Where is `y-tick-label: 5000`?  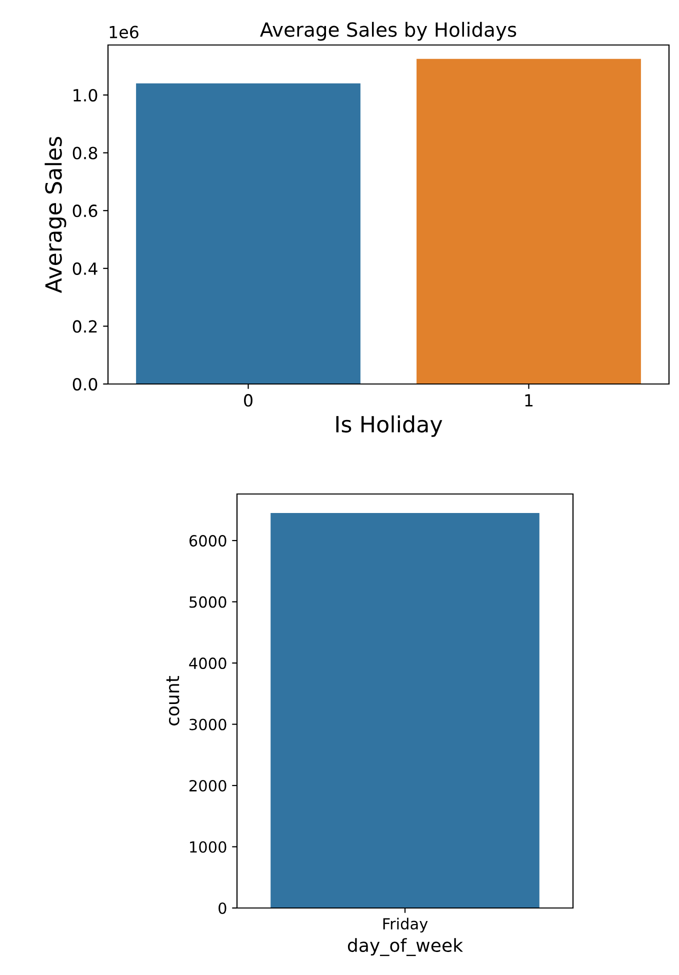
y-tick-label: 5000 is located at coordinates (208, 602).